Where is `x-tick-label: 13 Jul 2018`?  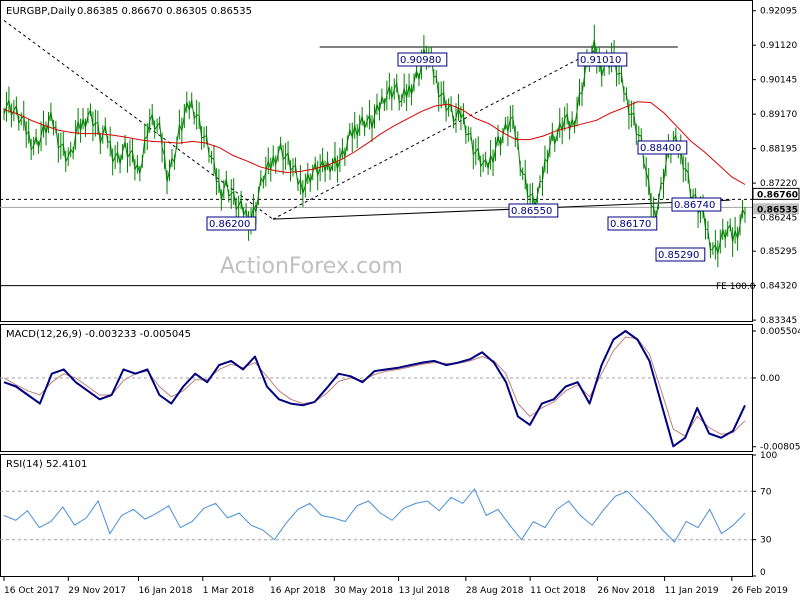
x-tick-label: 13 Jul 2018 is located at coordinates (424, 591).